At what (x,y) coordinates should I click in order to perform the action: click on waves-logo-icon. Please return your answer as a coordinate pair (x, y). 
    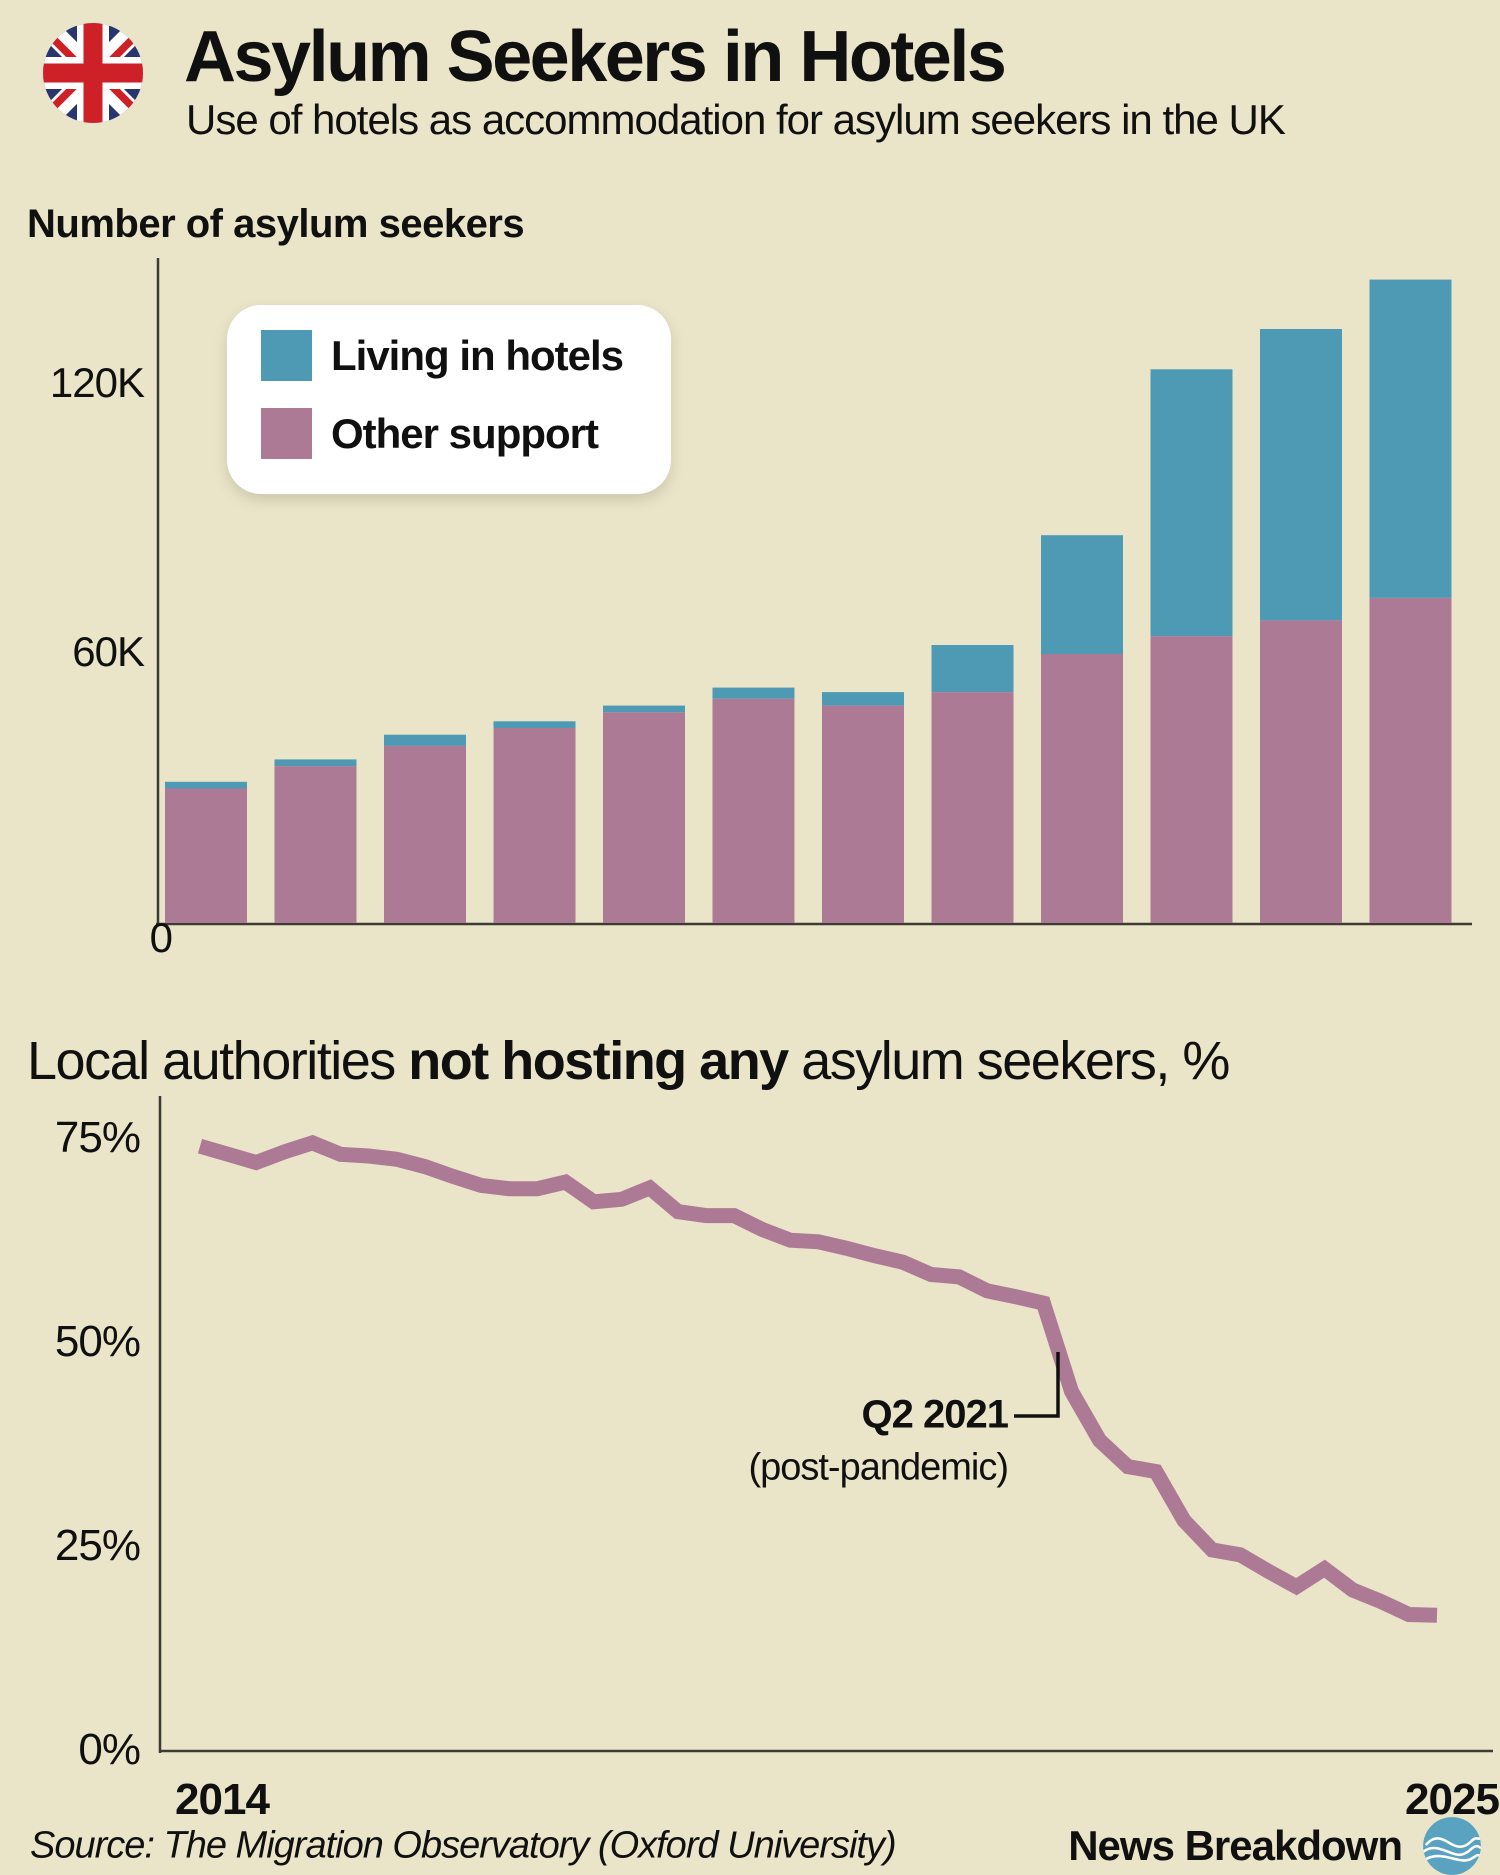
    Looking at the image, I should click on (1452, 1846).